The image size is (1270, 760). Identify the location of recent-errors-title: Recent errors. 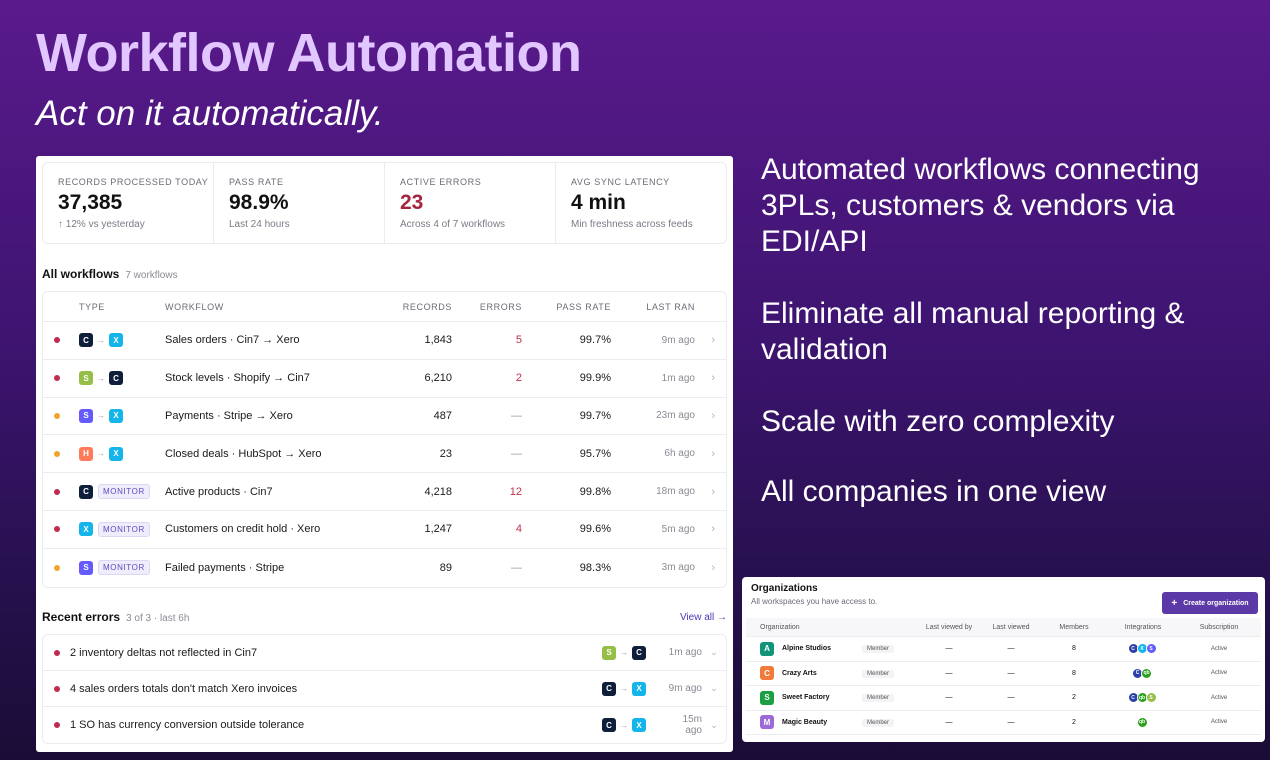
(81, 617).